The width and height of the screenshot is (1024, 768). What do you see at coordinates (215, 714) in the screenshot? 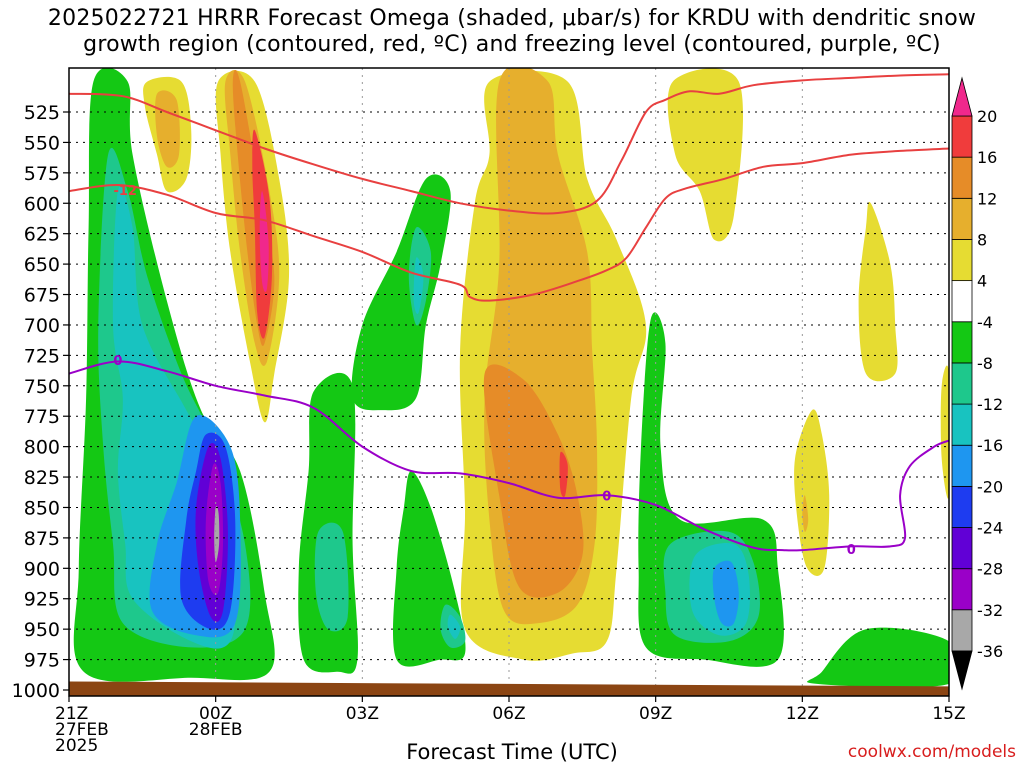
I see `x-tick-label: 00Z` at bounding box center [215, 714].